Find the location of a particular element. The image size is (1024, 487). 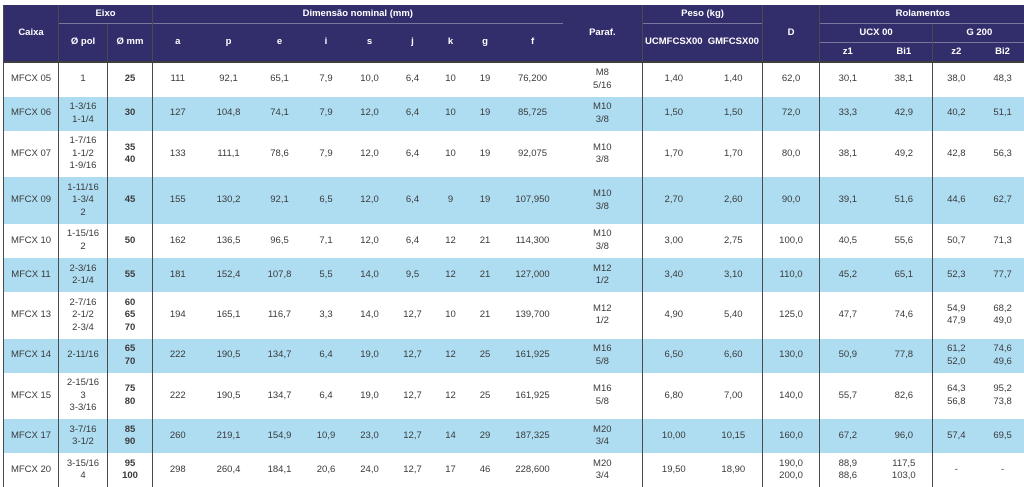

dim-i-cell: 6,4 is located at coordinates (326, 356).